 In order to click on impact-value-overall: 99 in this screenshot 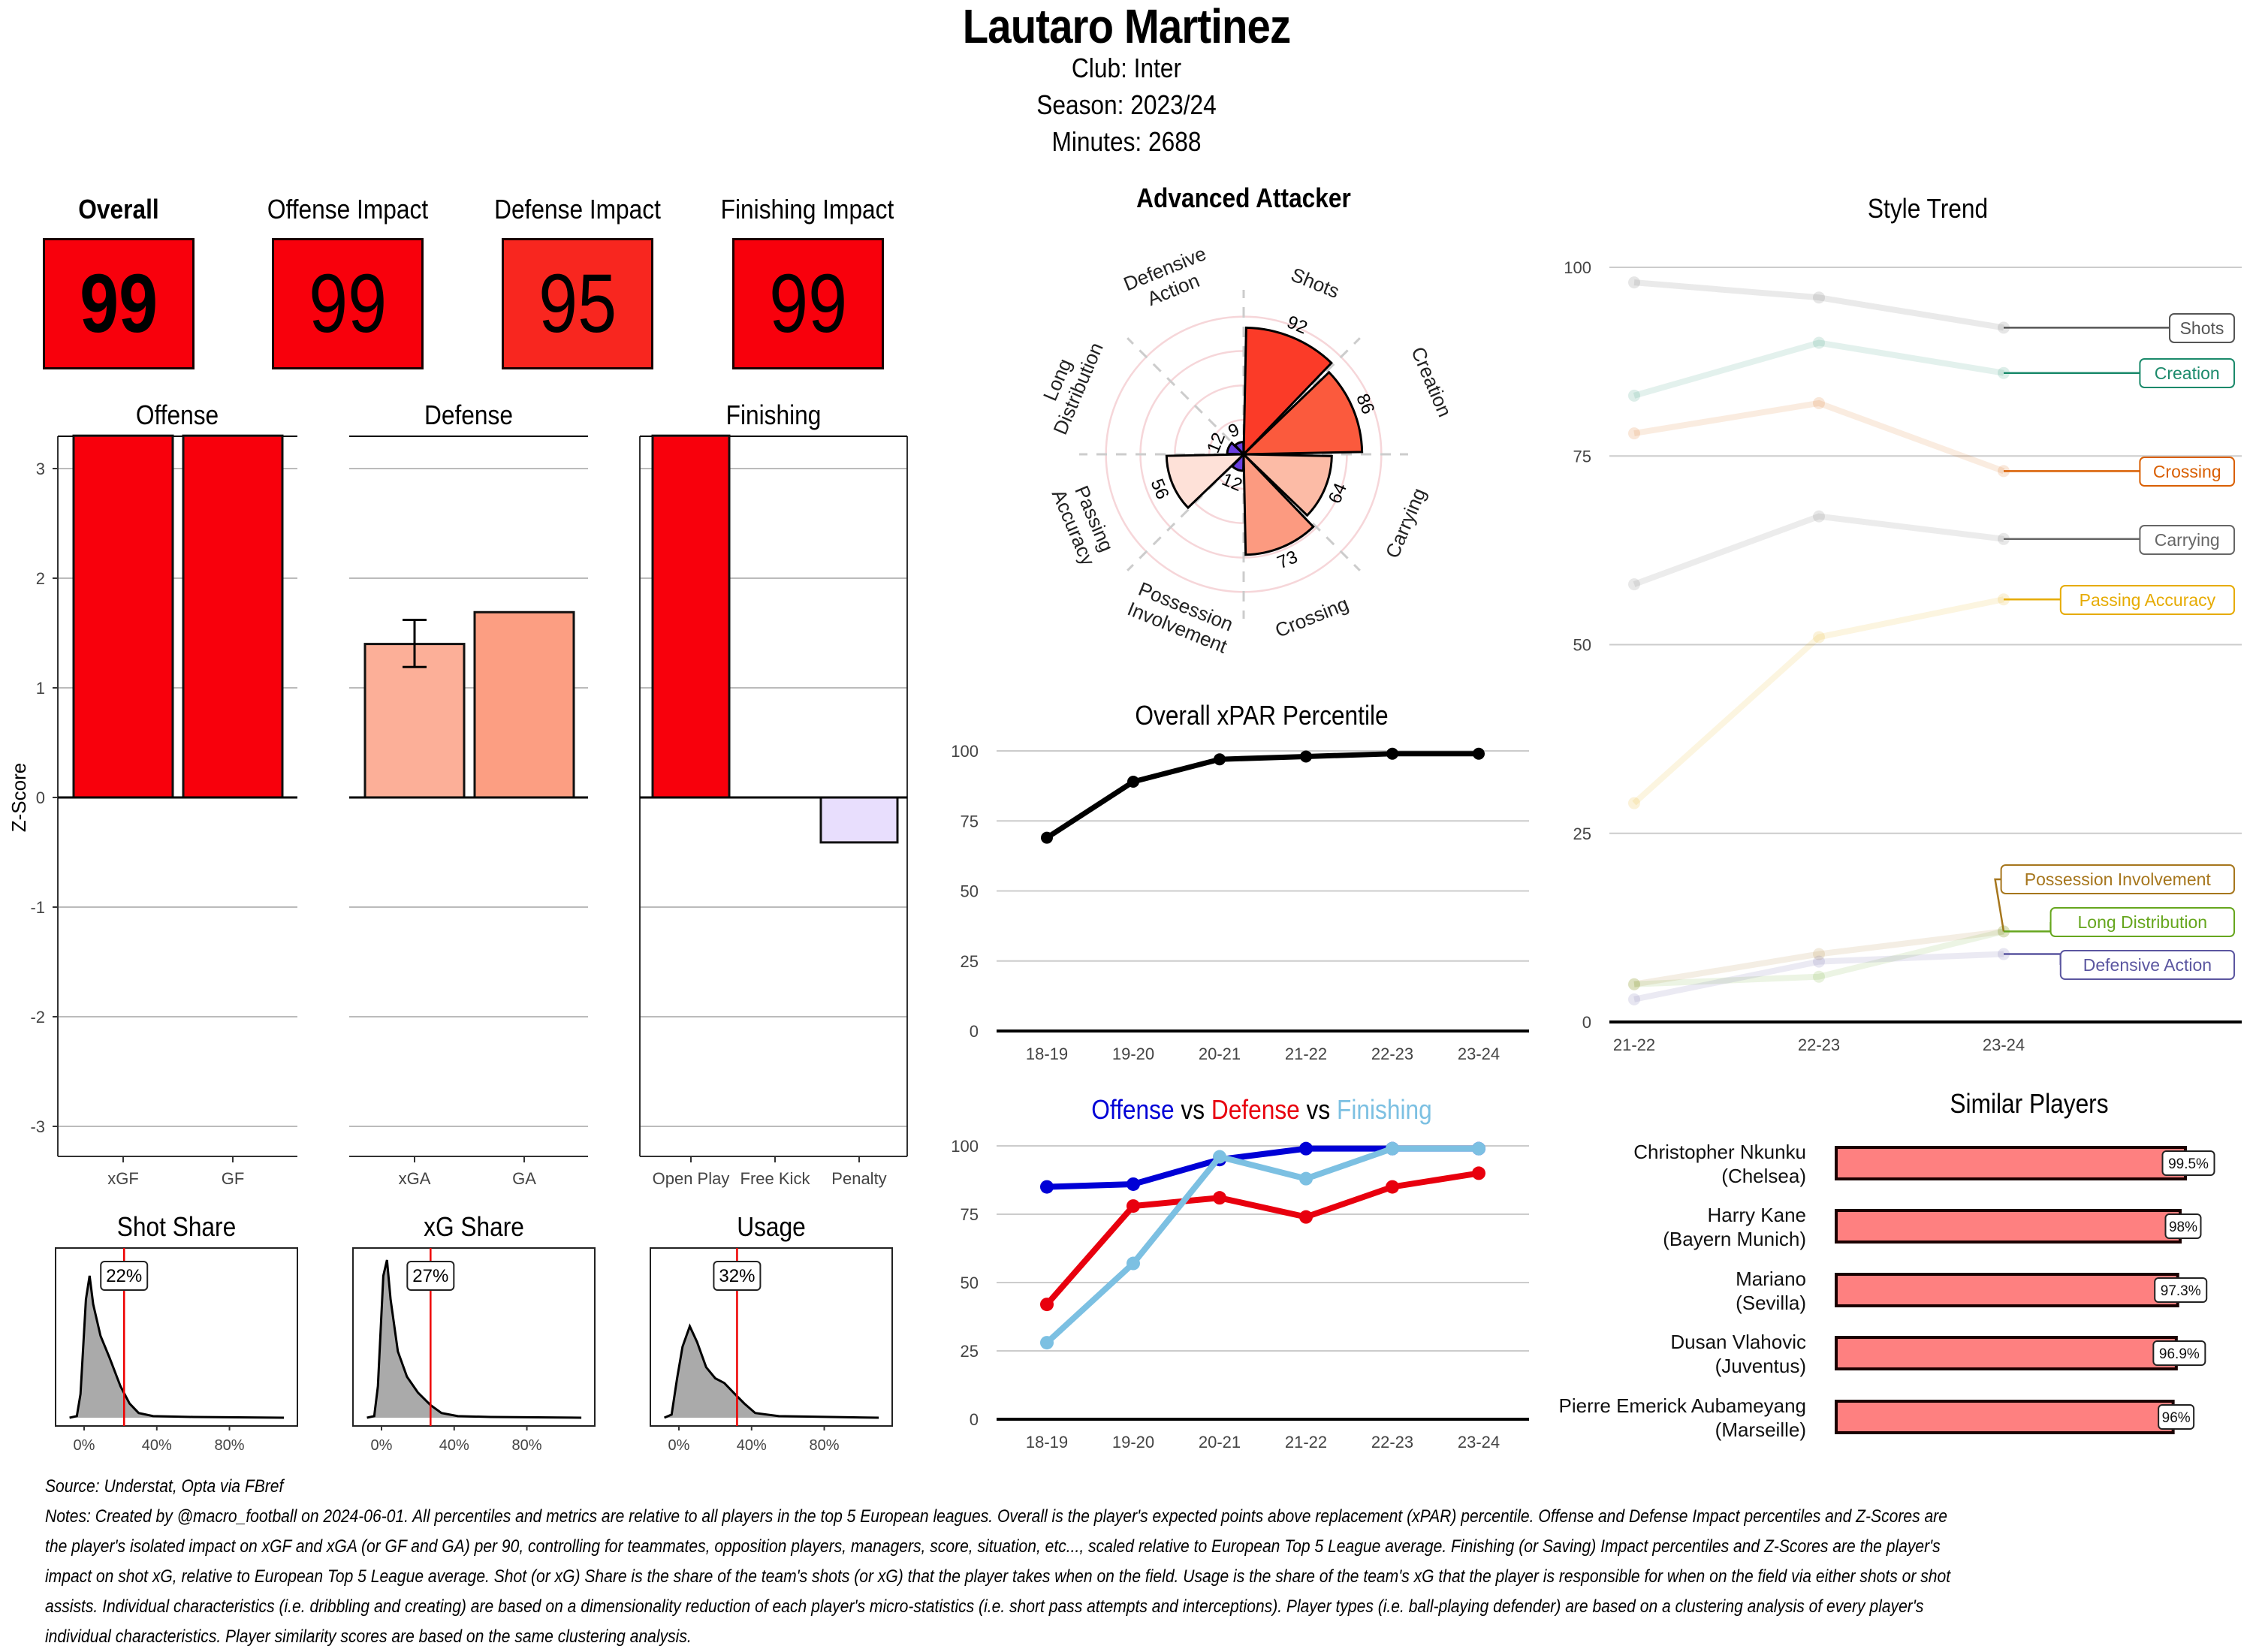, I will do `click(119, 304)`.